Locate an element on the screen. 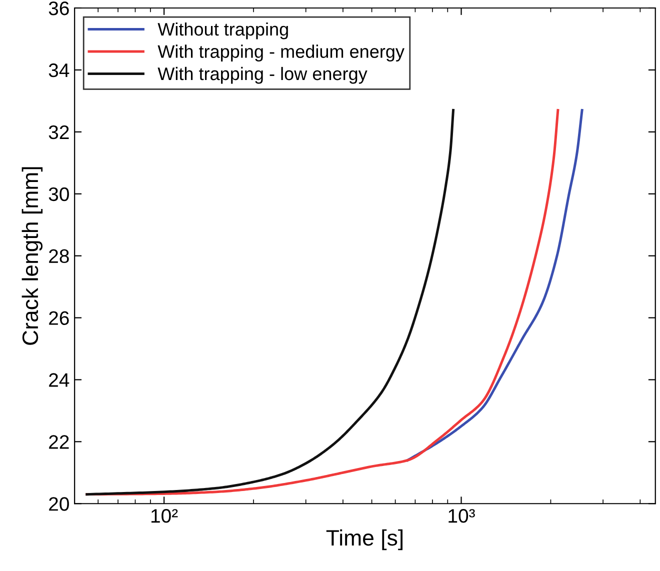 The width and height of the screenshot is (660, 571). x-tick-label: 10² is located at coordinates (164, 515).